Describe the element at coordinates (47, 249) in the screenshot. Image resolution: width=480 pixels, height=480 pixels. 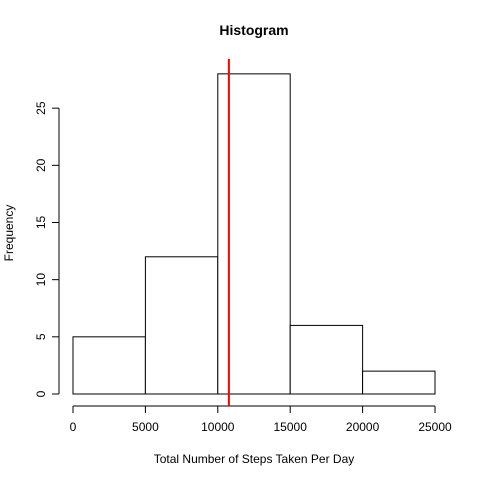
I see `y-axis: 0 5 10 15 20 25` at that location.